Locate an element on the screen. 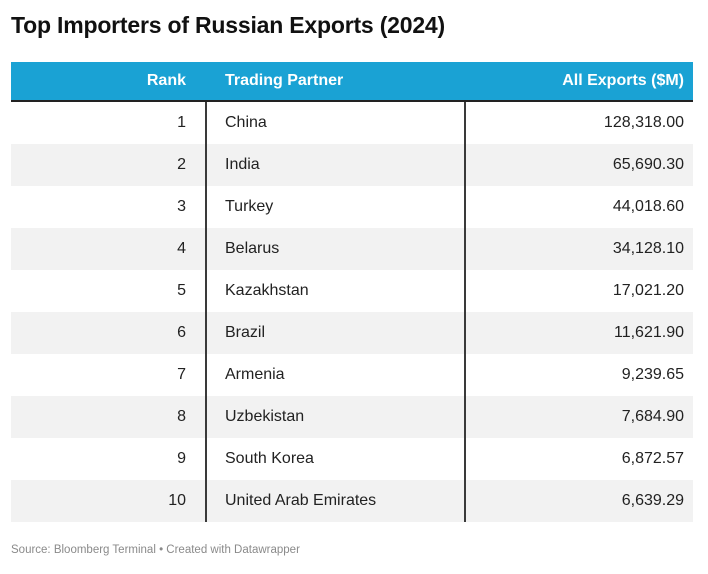 The width and height of the screenshot is (708, 574). table-row: 2 India 65,690.30 is located at coordinates (352, 165).